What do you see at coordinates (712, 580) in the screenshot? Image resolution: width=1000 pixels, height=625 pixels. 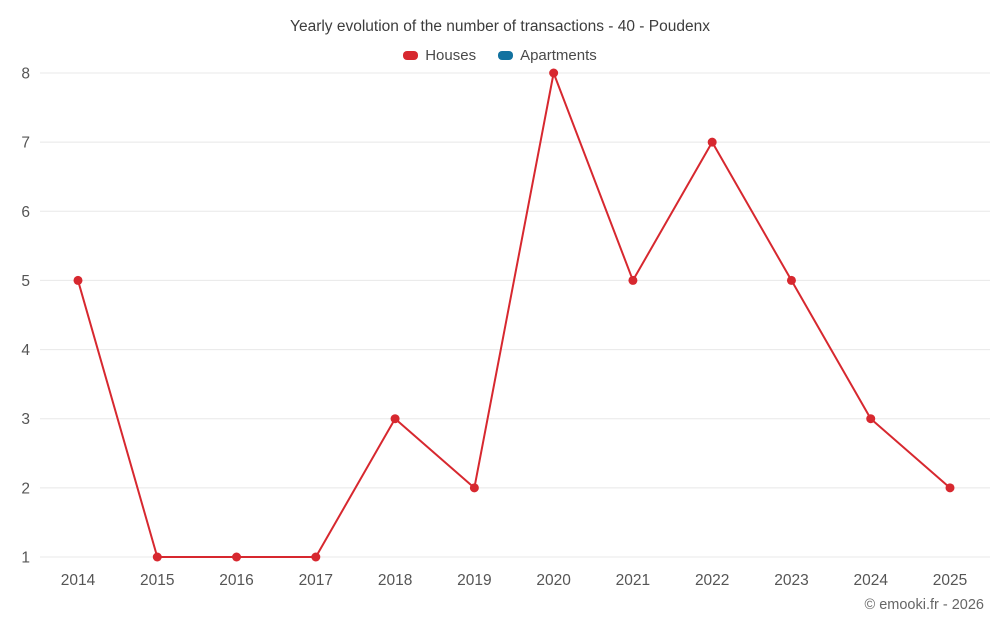 I see `x-axis-tick-label: 2022` at bounding box center [712, 580].